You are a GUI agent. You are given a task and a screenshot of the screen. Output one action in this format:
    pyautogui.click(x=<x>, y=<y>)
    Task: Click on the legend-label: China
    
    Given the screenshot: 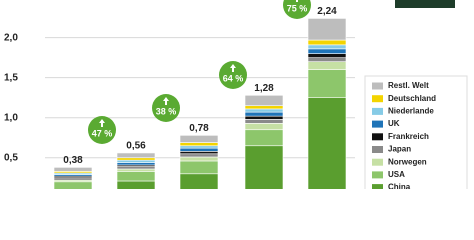 What is the action you would take?
    pyautogui.click(x=399, y=186)
    